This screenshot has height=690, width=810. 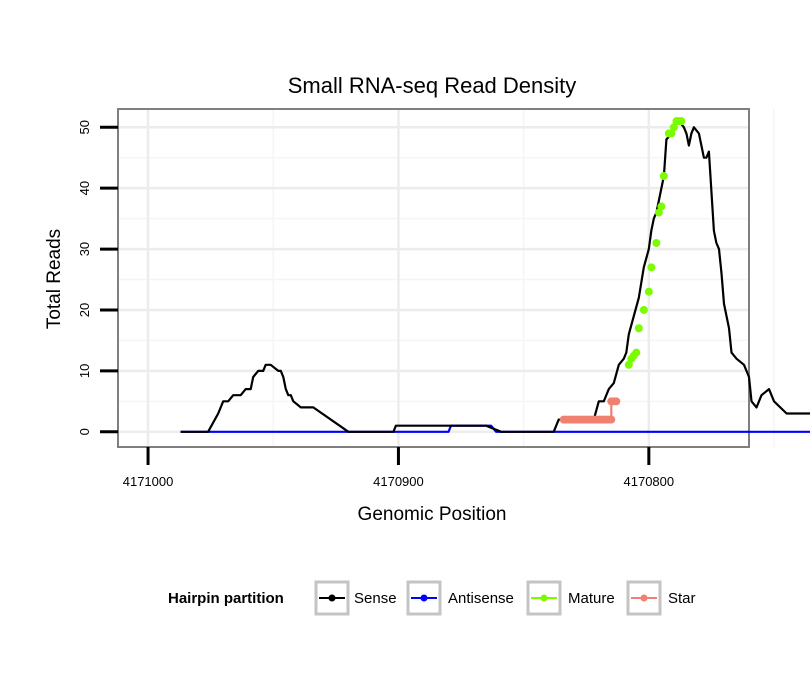 What do you see at coordinates (432, 514) in the screenshot?
I see `x-axis-title: Genomic Position` at bounding box center [432, 514].